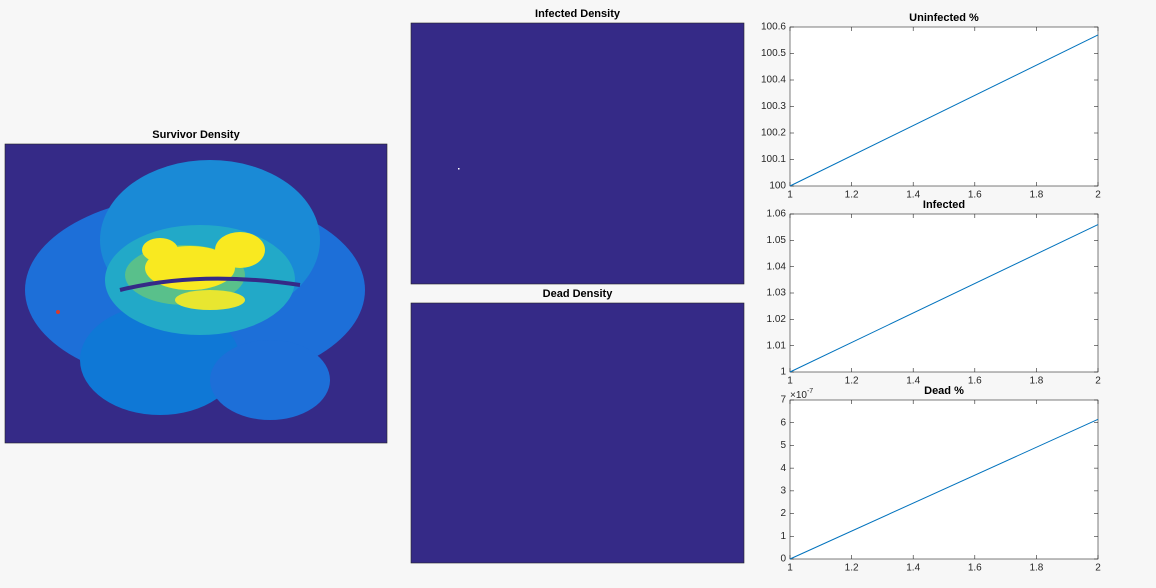 The width and height of the screenshot is (1156, 588). Describe the element at coordinates (810, 391) in the screenshot. I see `y-multiplier-exponent: -7` at that location.